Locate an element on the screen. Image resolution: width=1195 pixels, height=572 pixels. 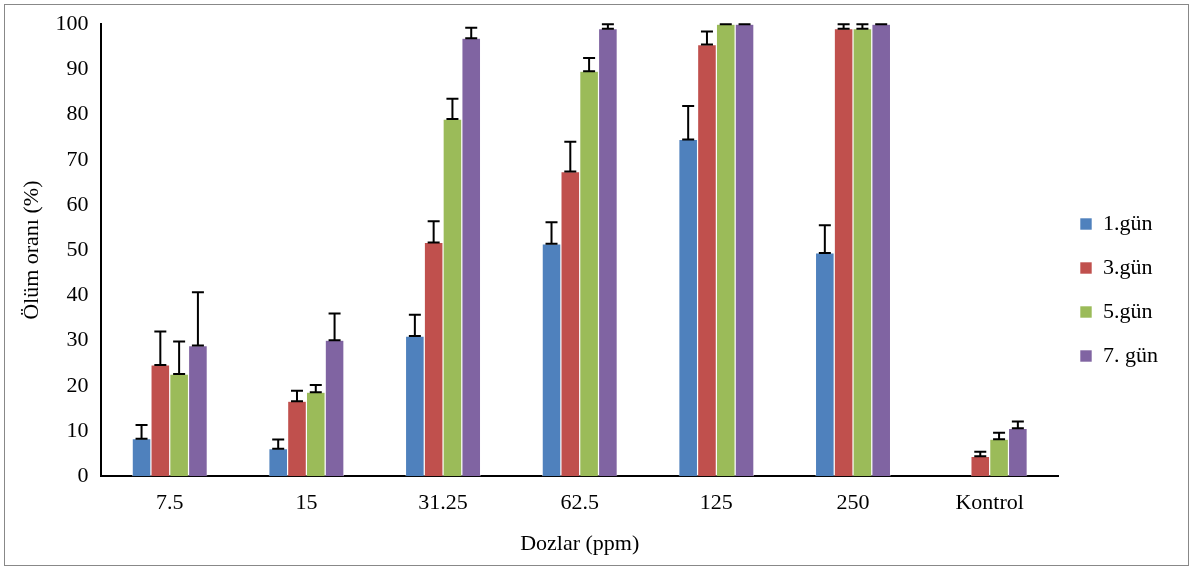
y-tick-label: 70 is located at coordinates (77, 158).